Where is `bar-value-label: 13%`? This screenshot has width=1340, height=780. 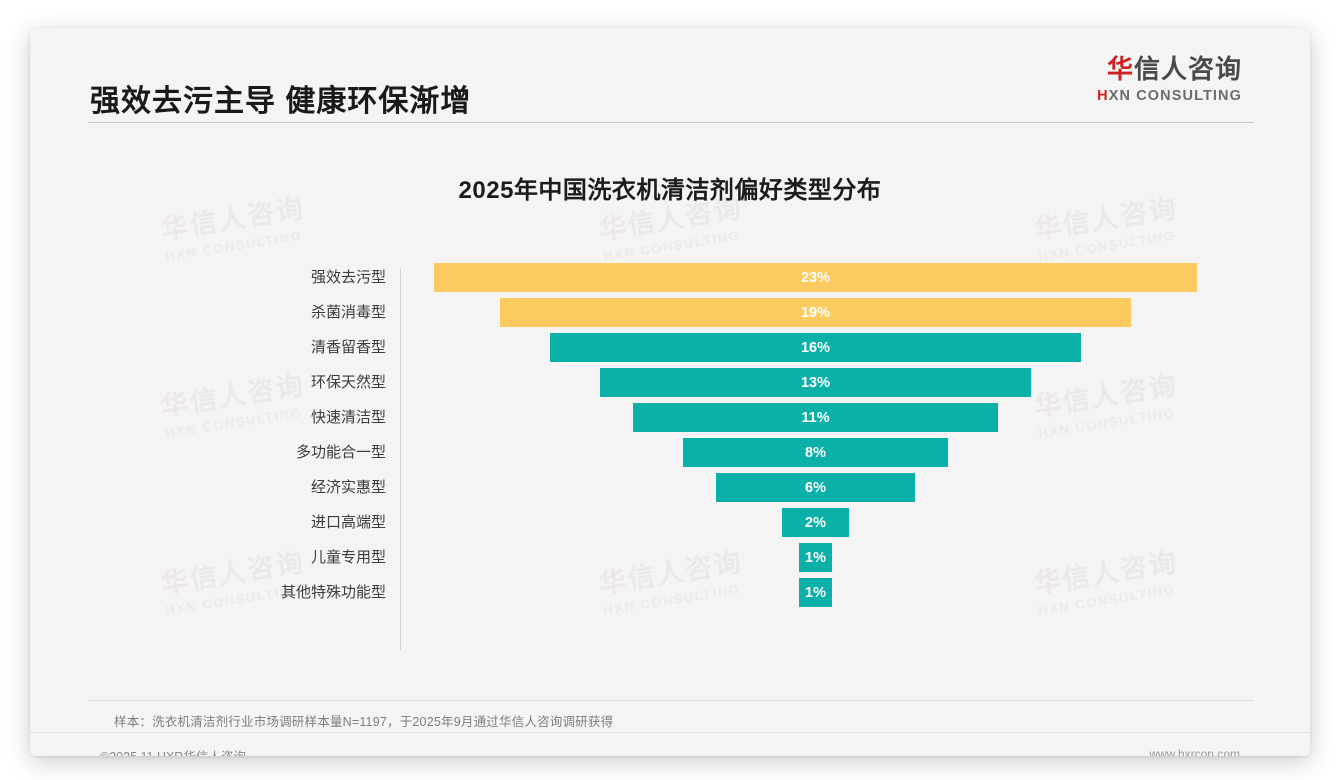
bar-value-label: 13% is located at coordinates (815, 382).